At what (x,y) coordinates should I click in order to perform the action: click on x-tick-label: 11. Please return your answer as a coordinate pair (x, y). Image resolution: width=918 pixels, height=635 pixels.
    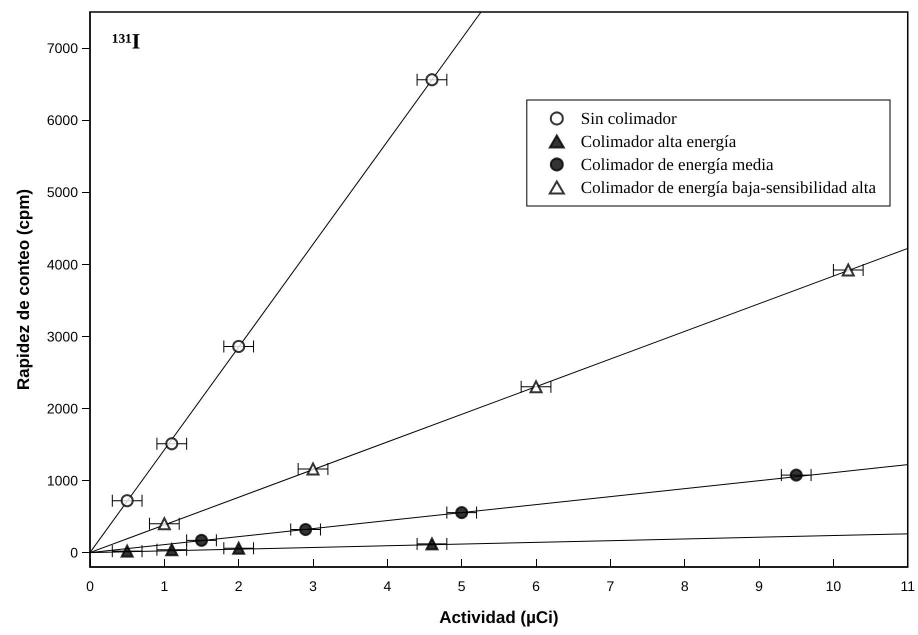
    Looking at the image, I should click on (908, 586).